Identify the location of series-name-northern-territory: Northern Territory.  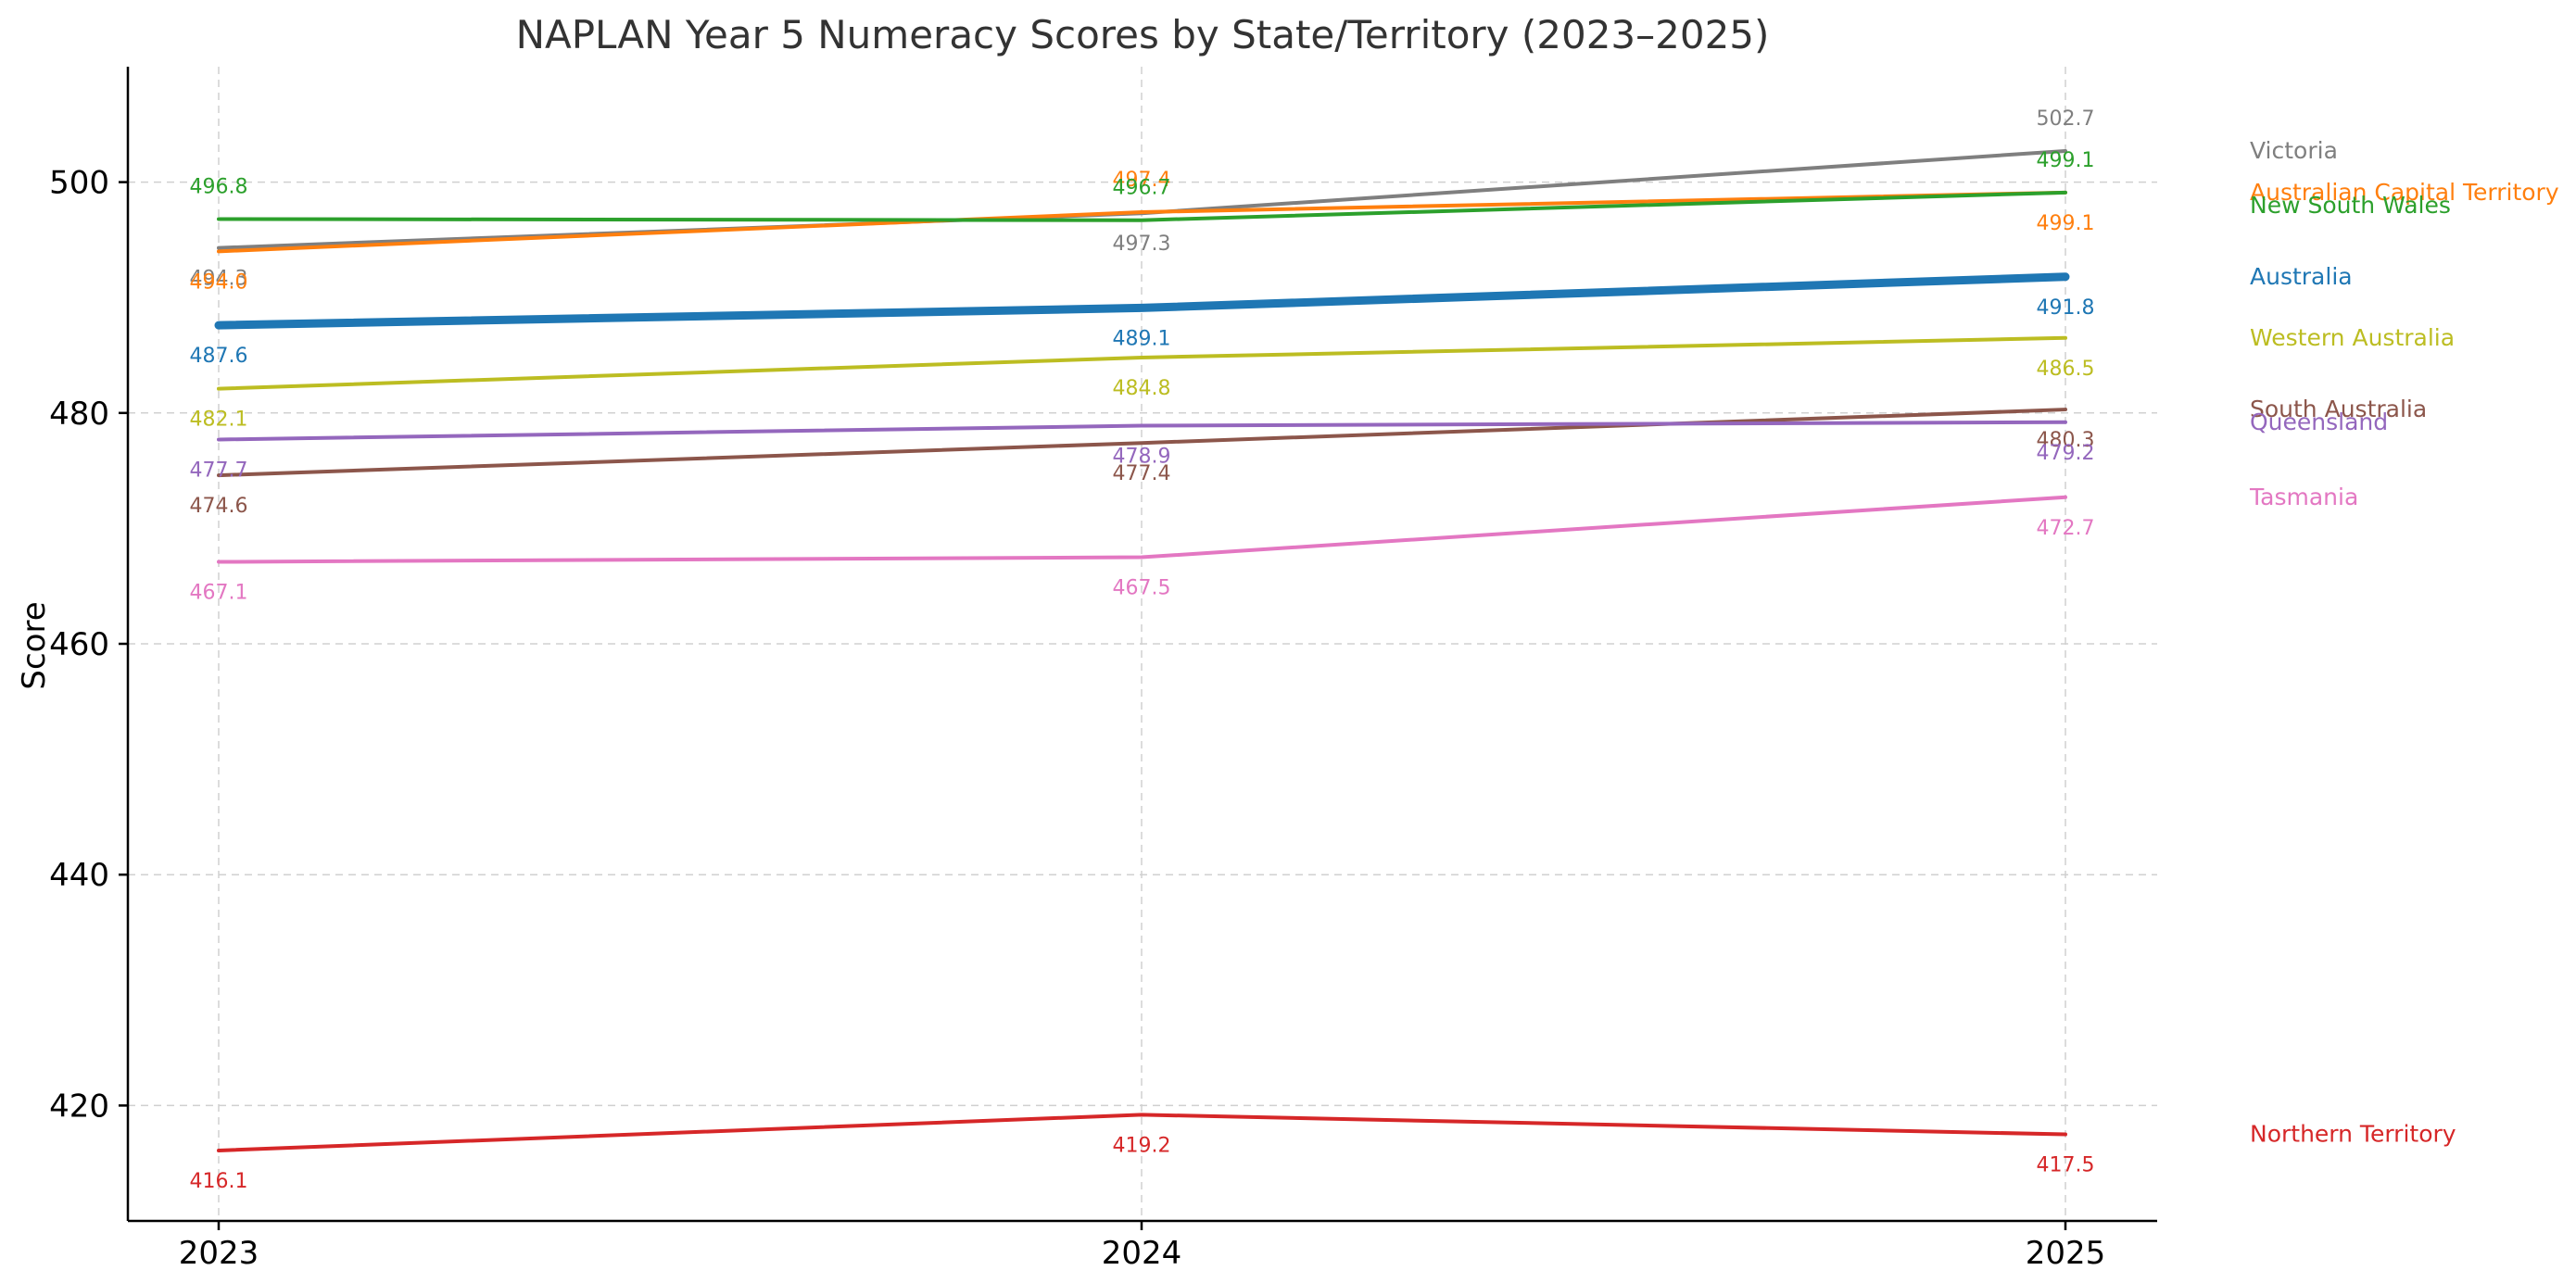
(2353, 1134).